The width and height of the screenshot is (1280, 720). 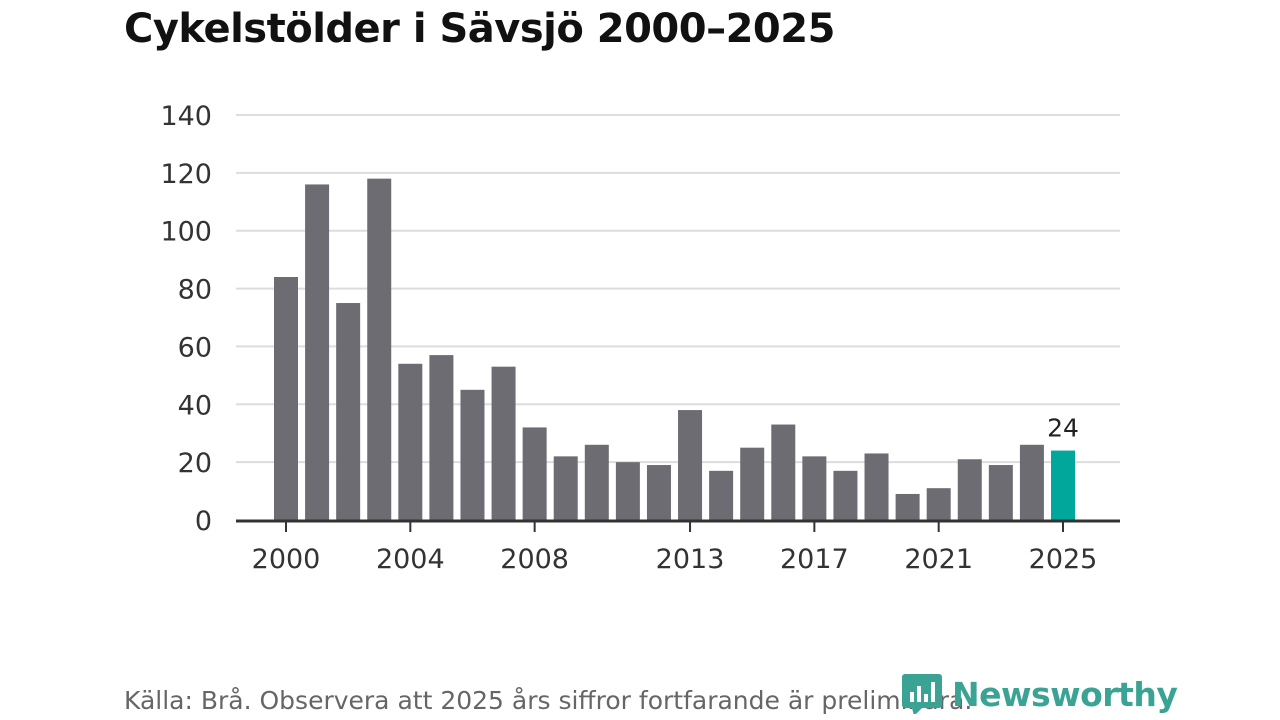 I want to click on x-tick-label: 2025, so click(x=1063, y=559).